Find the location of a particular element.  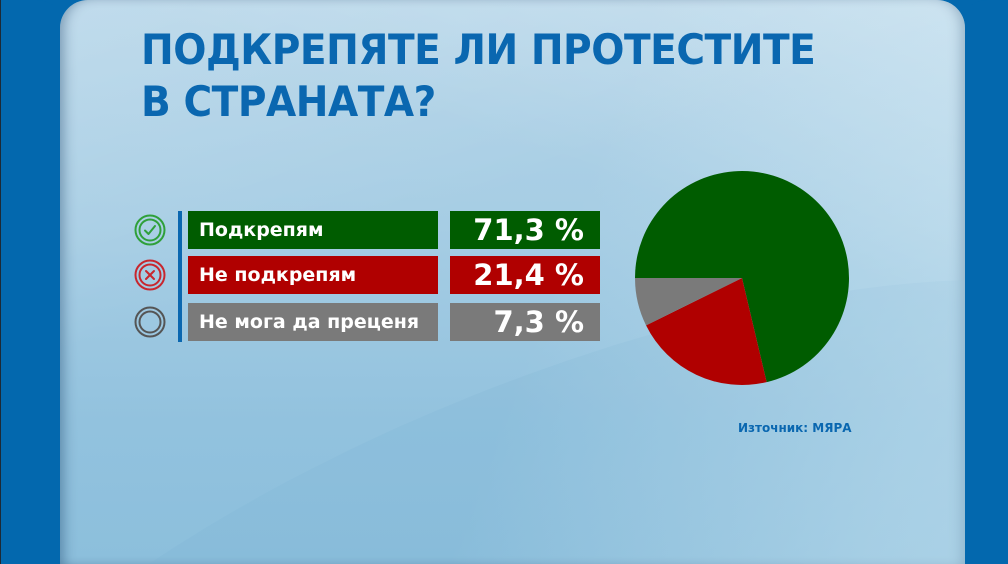

left-frame-panel is located at coordinates (33, 282).